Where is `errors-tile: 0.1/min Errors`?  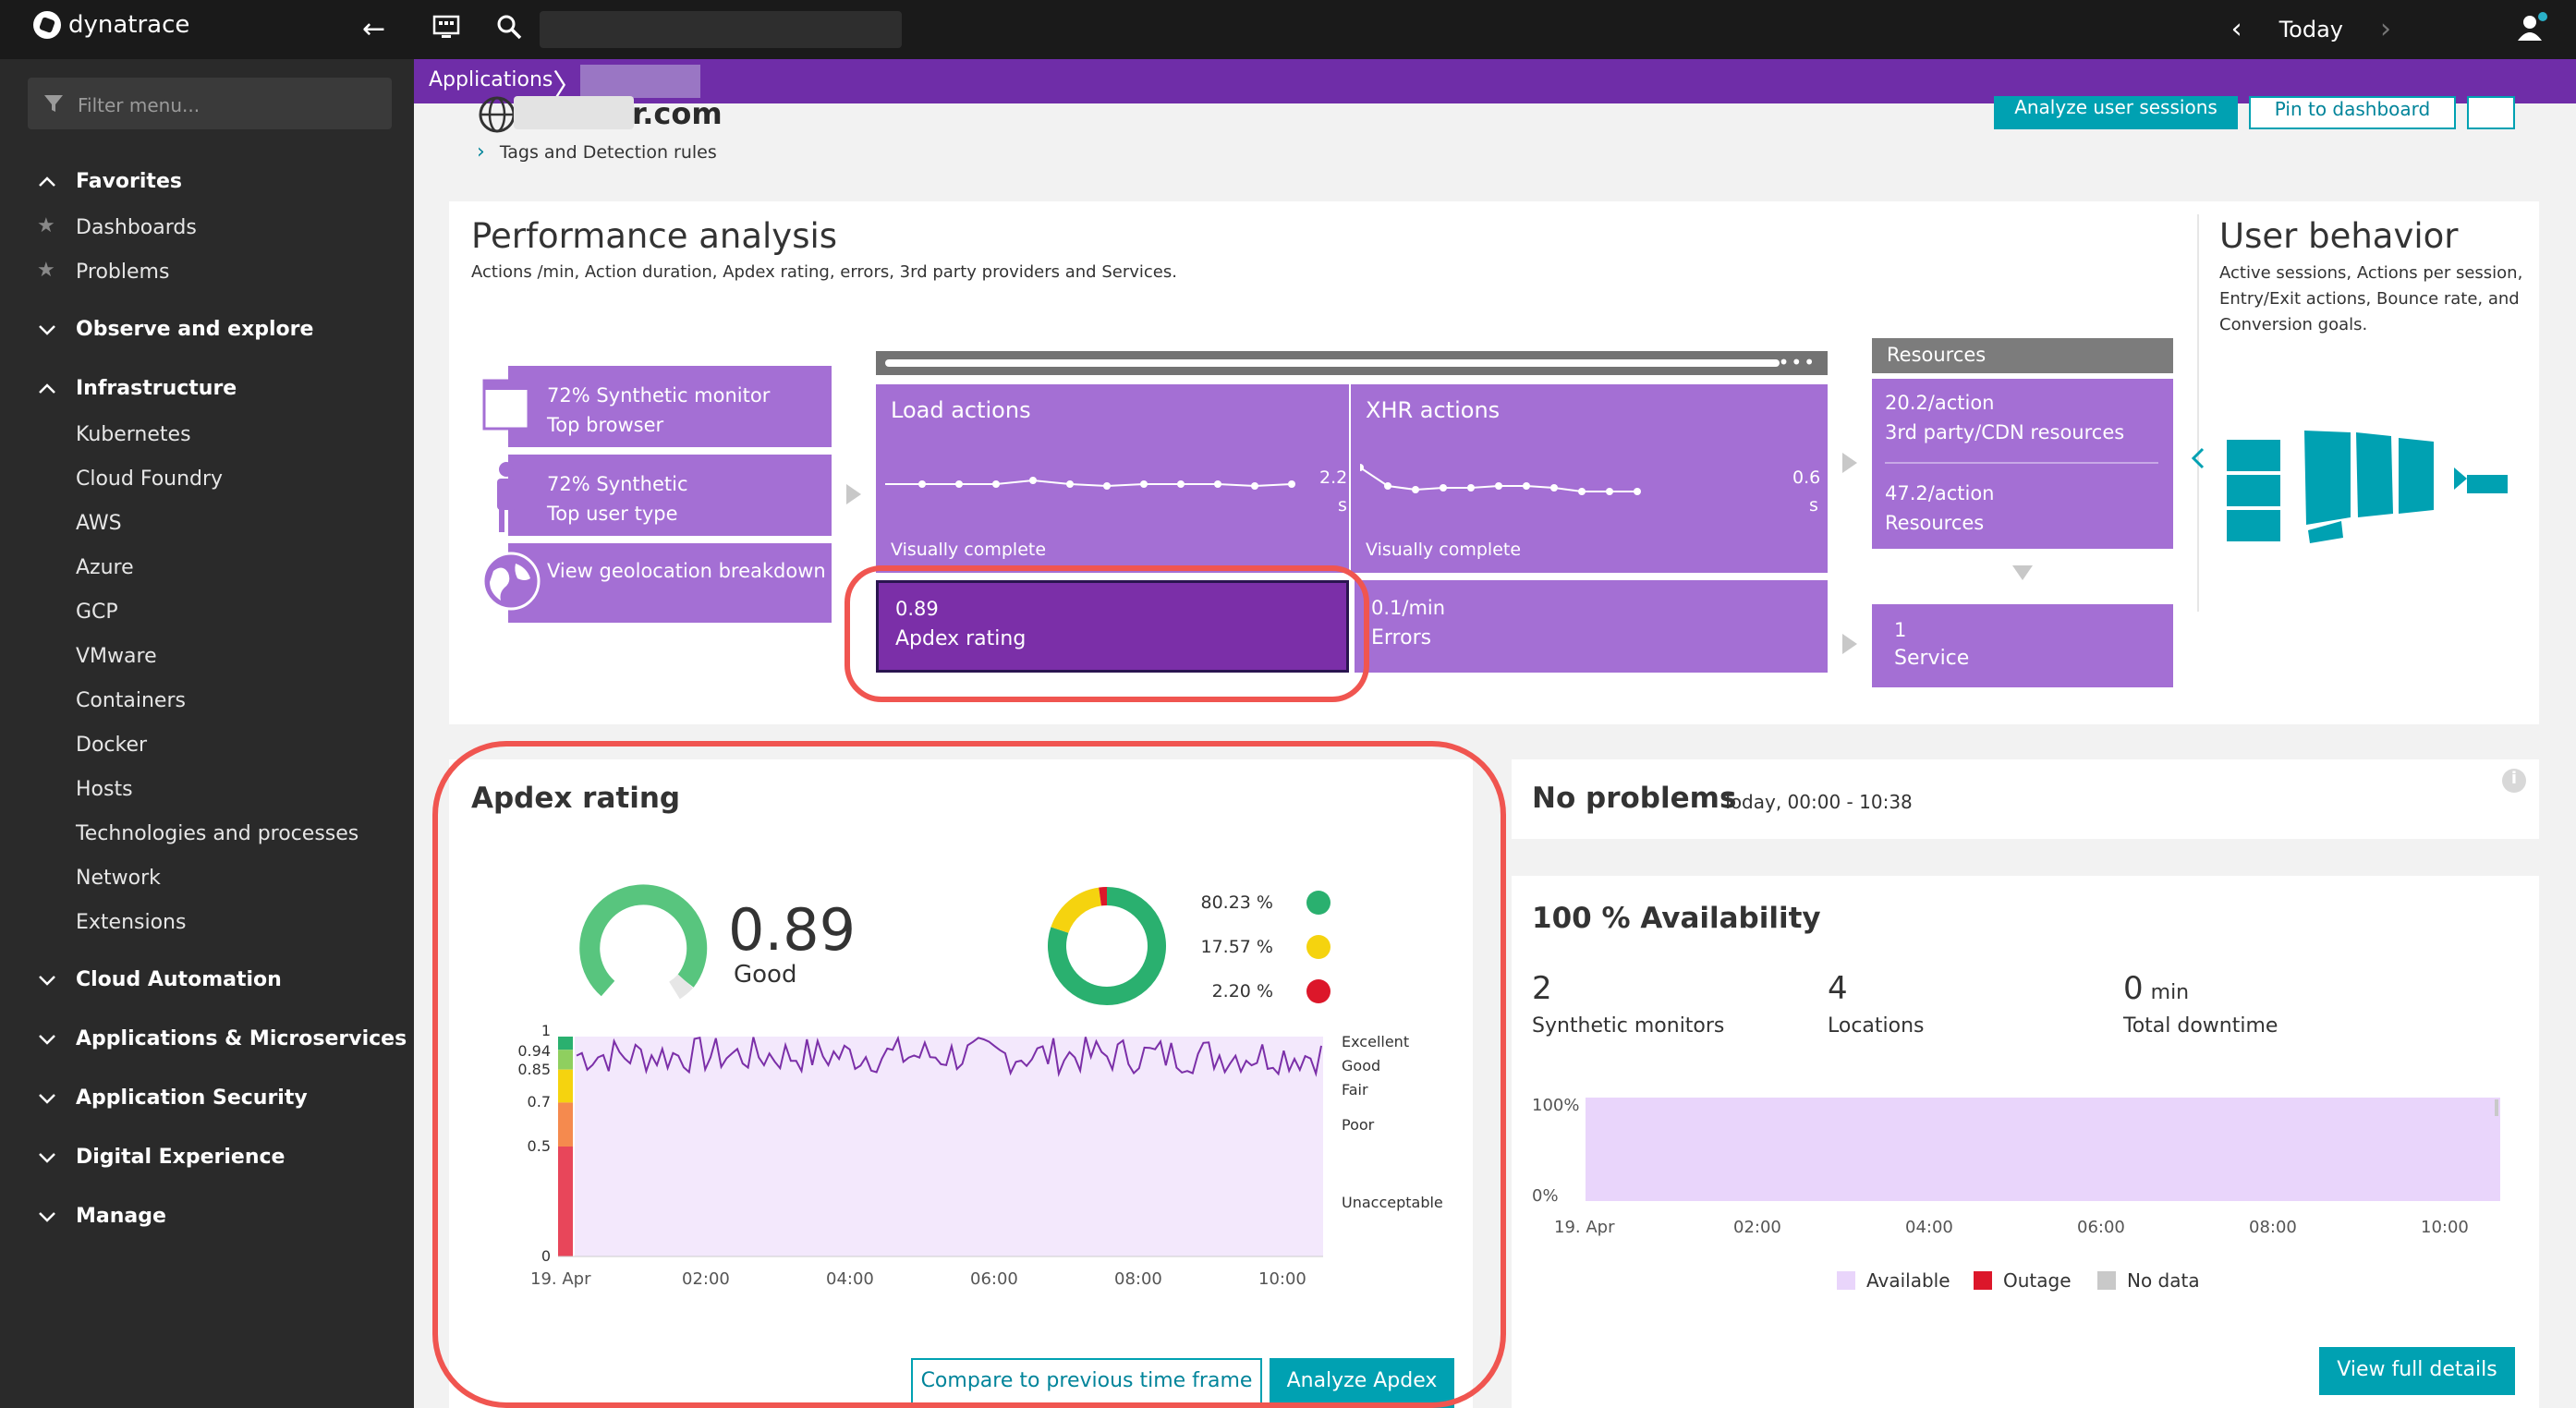 errors-tile: 0.1/min Errors is located at coordinates (1591, 626).